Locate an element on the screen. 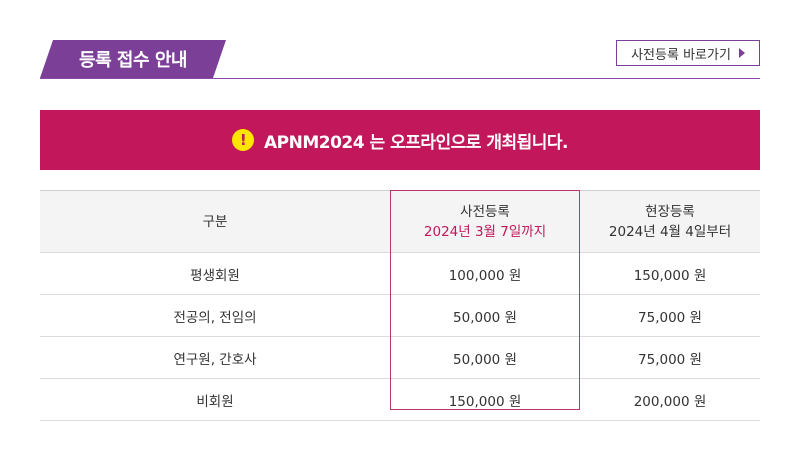 This screenshot has height=451, width=800. arrow-right-icon is located at coordinates (741, 53).